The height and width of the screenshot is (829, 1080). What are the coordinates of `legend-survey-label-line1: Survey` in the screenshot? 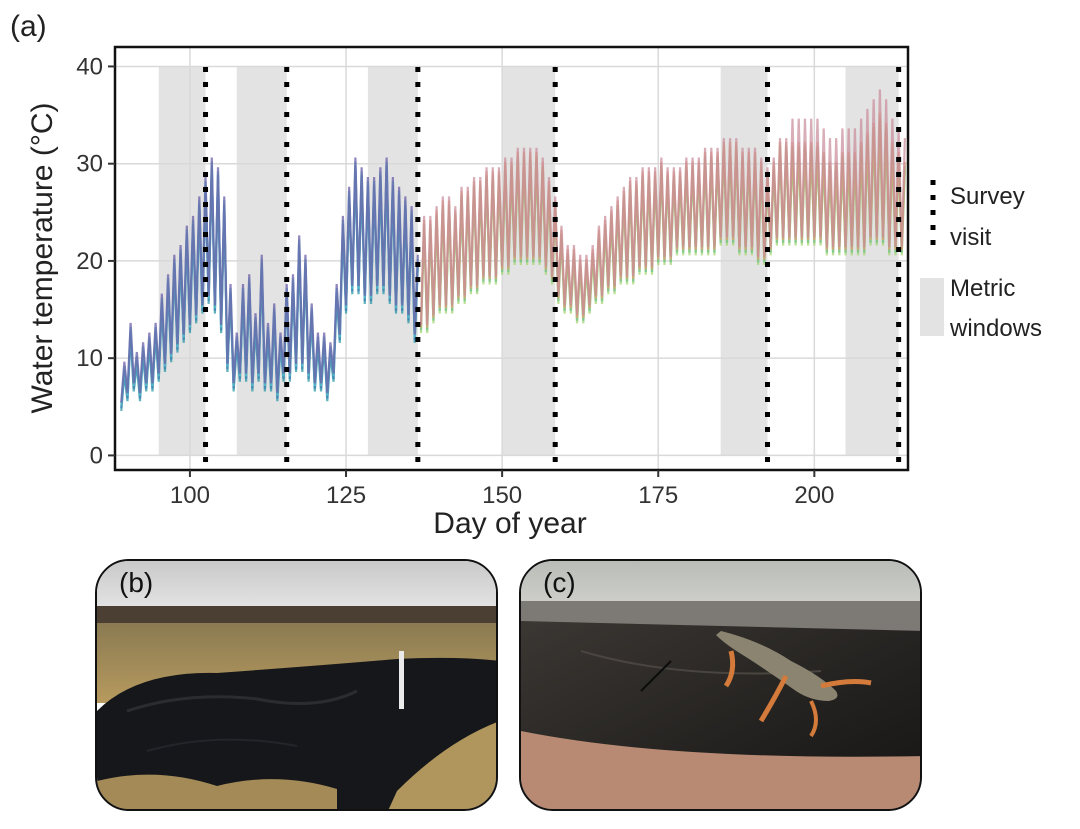 It's located at (987, 196).